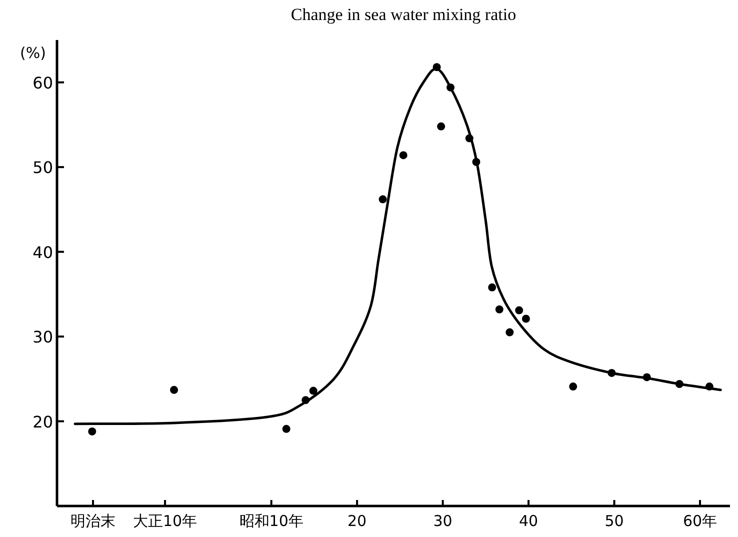 This screenshot has width=738, height=537. What do you see at coordinates (42, 337) in the screenshot?
I see `y-tick-label: 30` at bounding box center [42, 337].